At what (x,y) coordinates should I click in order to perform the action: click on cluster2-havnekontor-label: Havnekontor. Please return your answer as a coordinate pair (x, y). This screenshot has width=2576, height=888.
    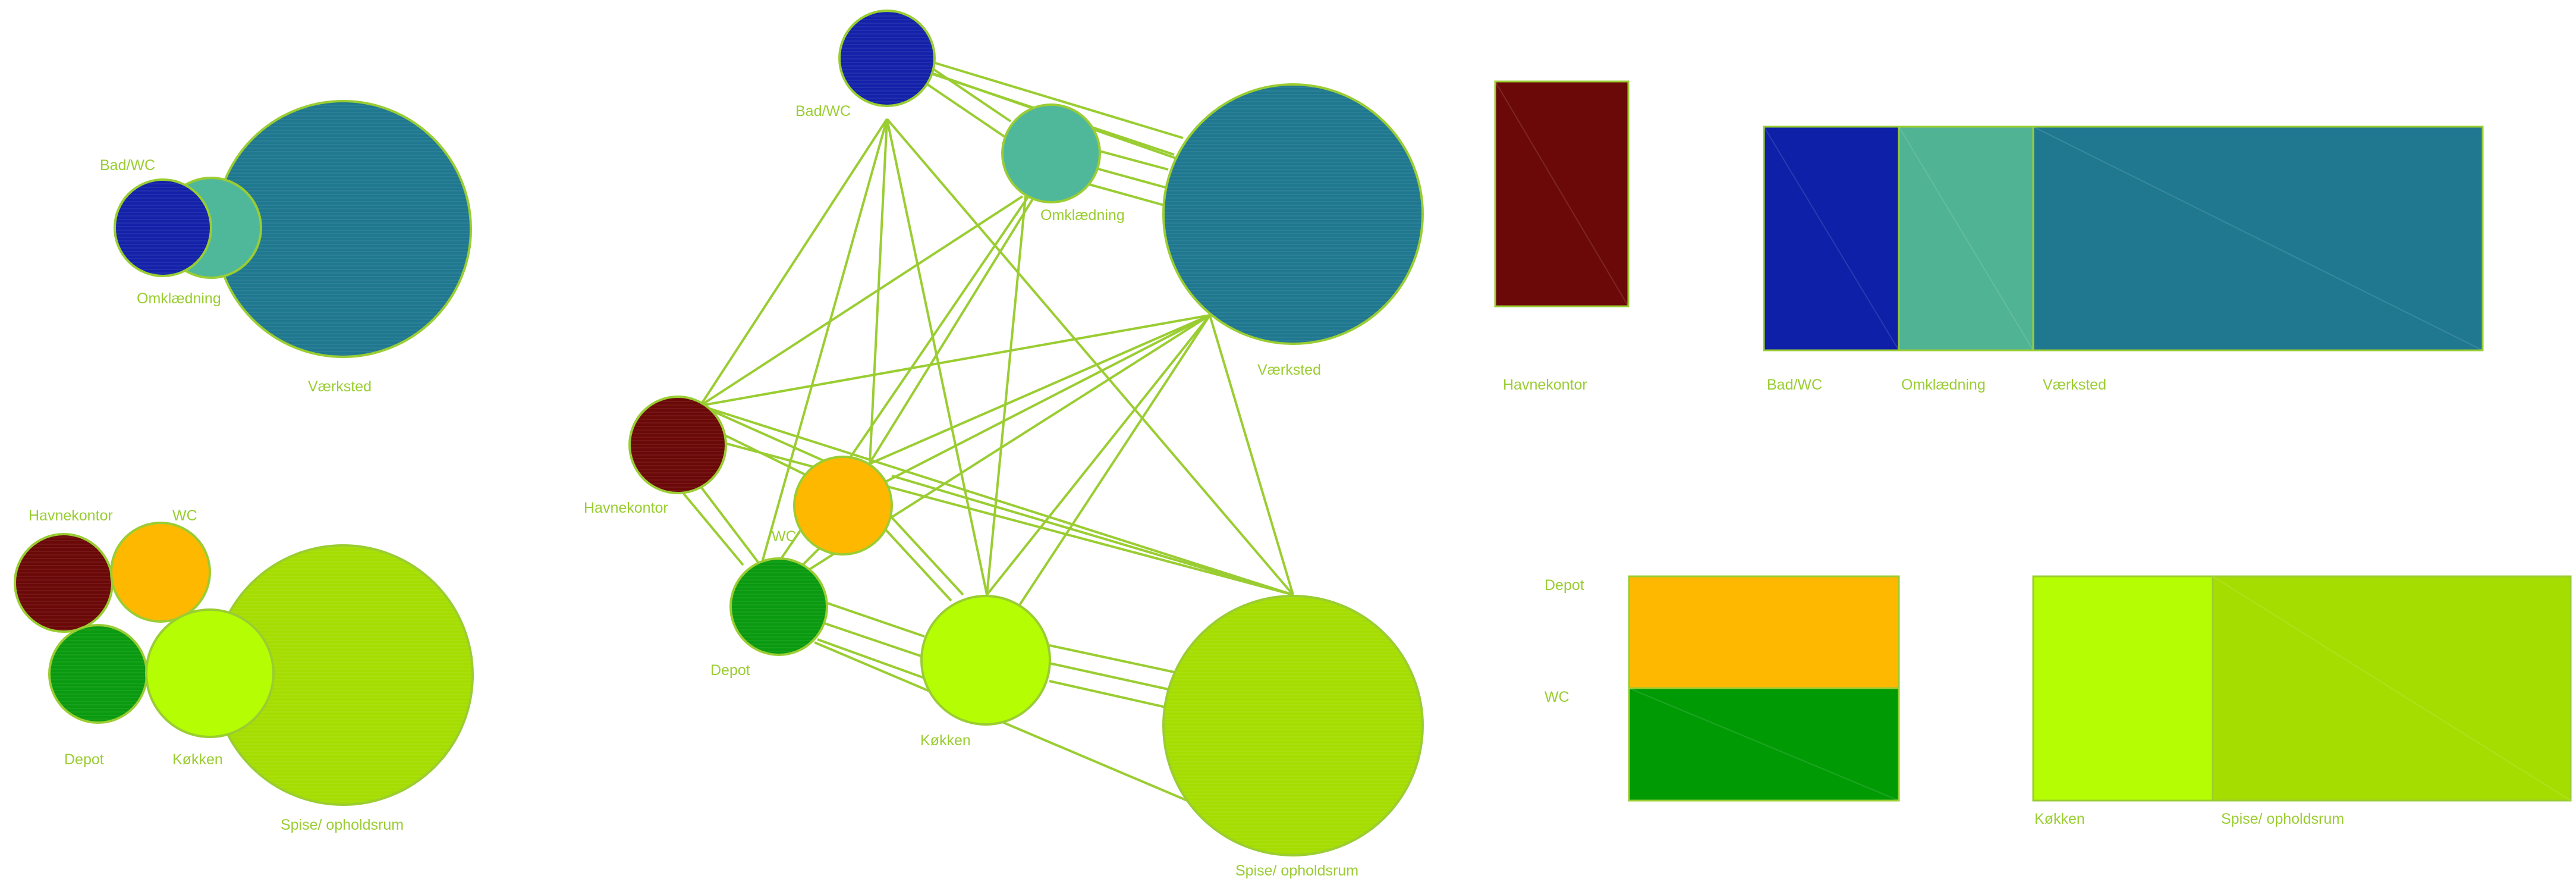
    Looking at the image, I should click on (71, 515).